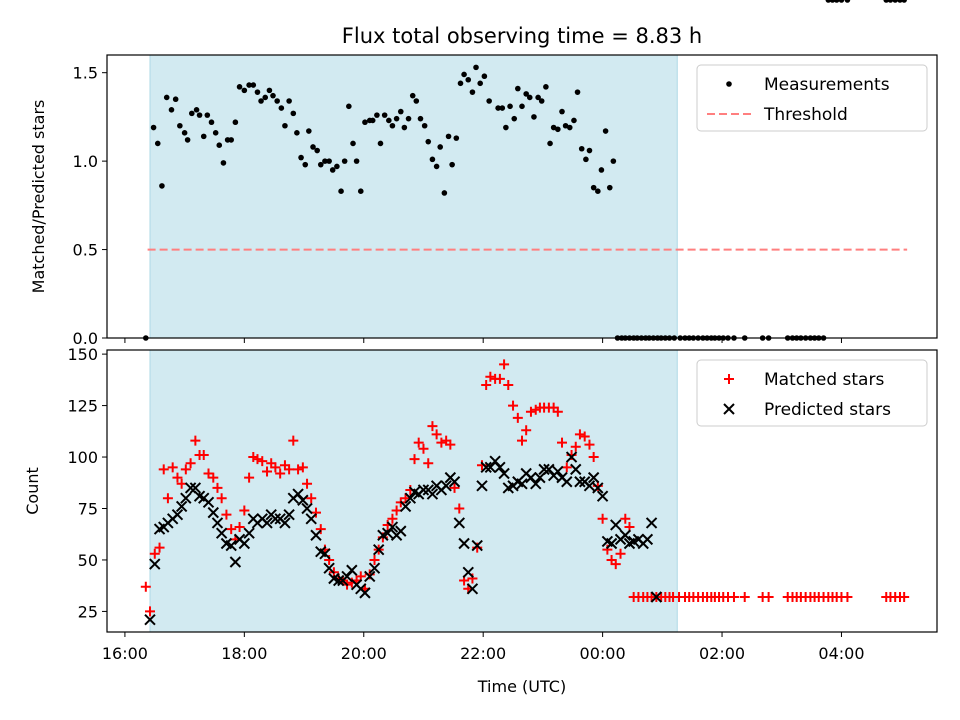  I want to click on y-tick-label: 100, so click(82, 457).